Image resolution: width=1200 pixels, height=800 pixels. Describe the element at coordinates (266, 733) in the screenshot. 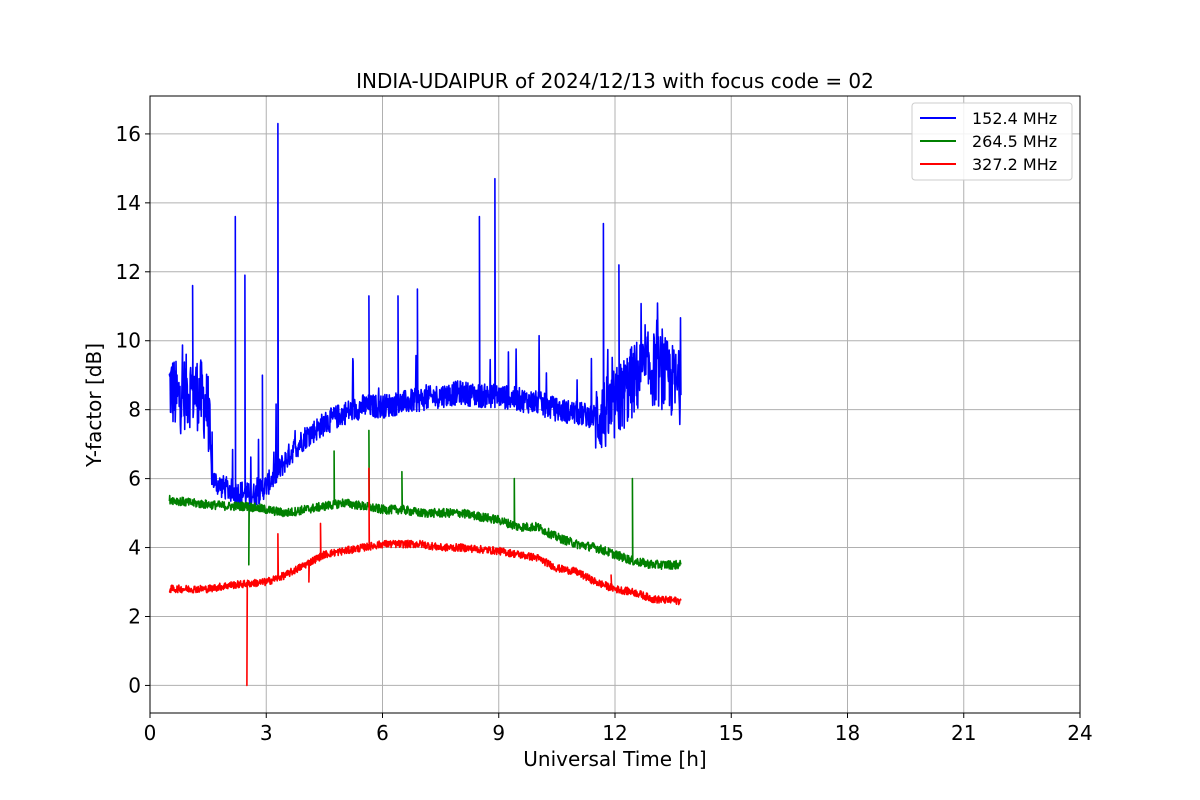

I see `x-tick-label: 3` at that location.